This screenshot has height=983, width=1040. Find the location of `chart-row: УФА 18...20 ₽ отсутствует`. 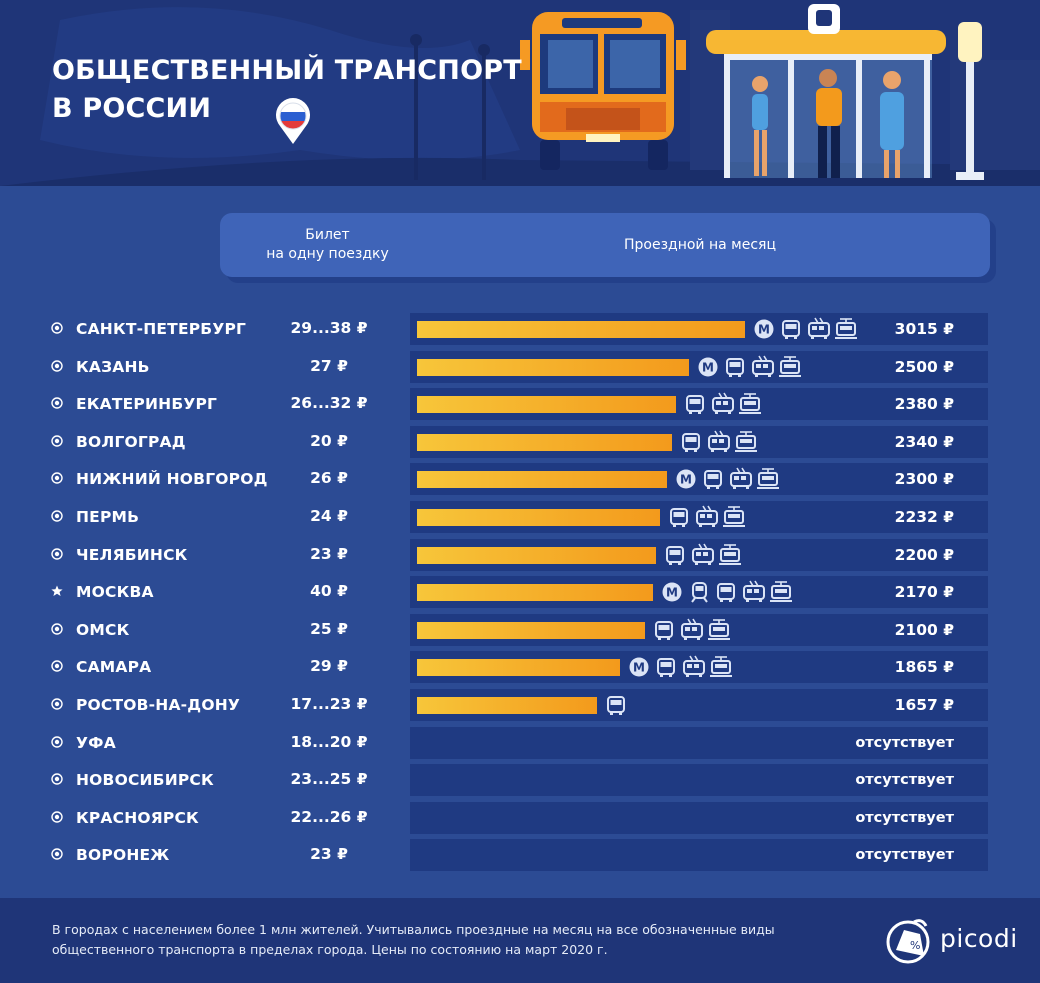

chart-row: УФА 18...20 ₽ отсутствует is located at coordinates (520, 743).